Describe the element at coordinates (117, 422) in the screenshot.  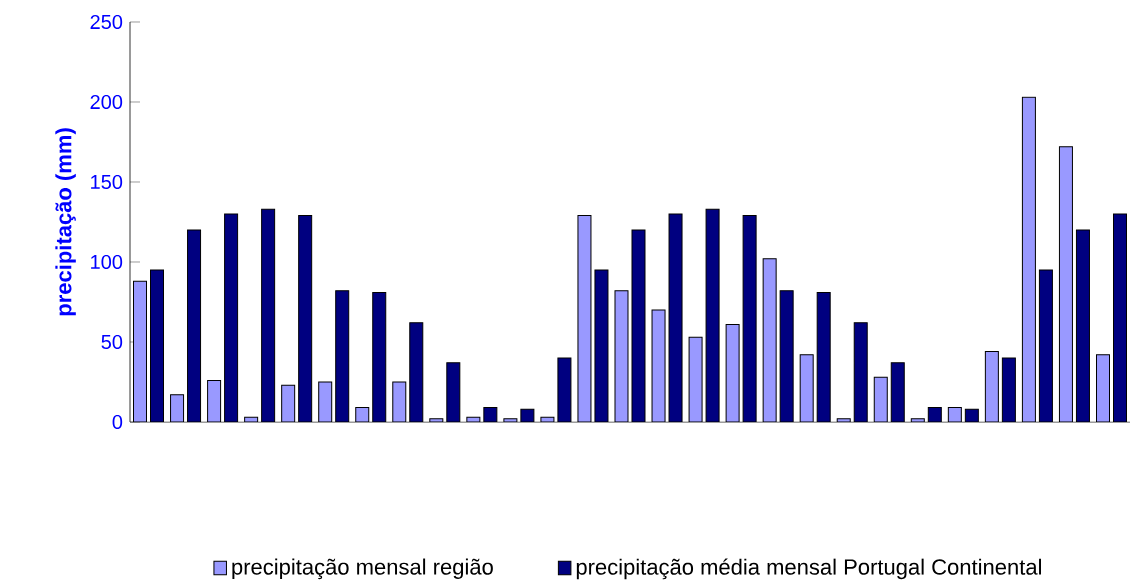
I see `y-tick-label: 0` at that location.